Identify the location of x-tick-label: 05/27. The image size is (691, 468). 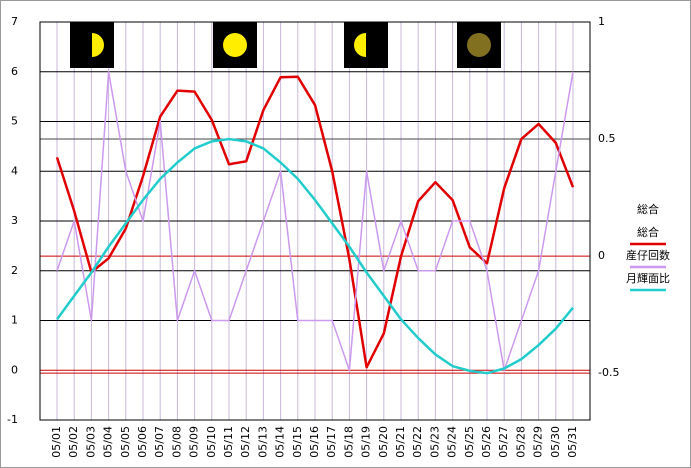
(503, 442).